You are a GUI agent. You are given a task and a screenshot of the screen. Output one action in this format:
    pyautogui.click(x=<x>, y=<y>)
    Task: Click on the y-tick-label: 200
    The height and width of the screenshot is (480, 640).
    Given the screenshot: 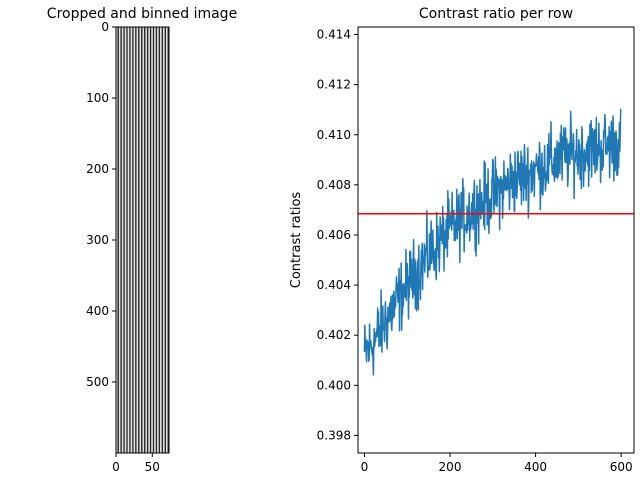 What is the action you would take?
    pyautogui.click(x=97, y=169)
    